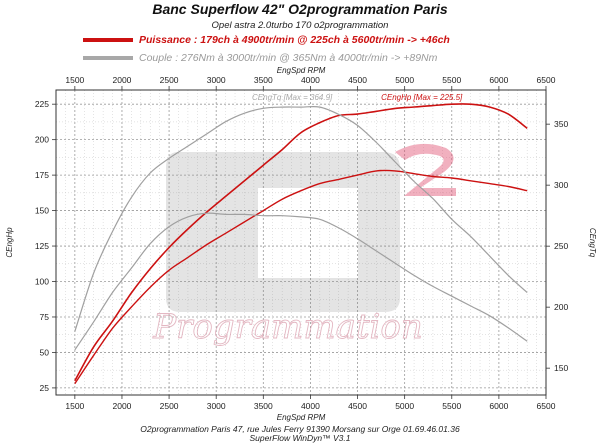 This screenshot has width=600, height=443. What do you see at coordinates (561, 124) in the screenshot?
I see `y-right-tick-label: 350` at bounding box center [561, 124].